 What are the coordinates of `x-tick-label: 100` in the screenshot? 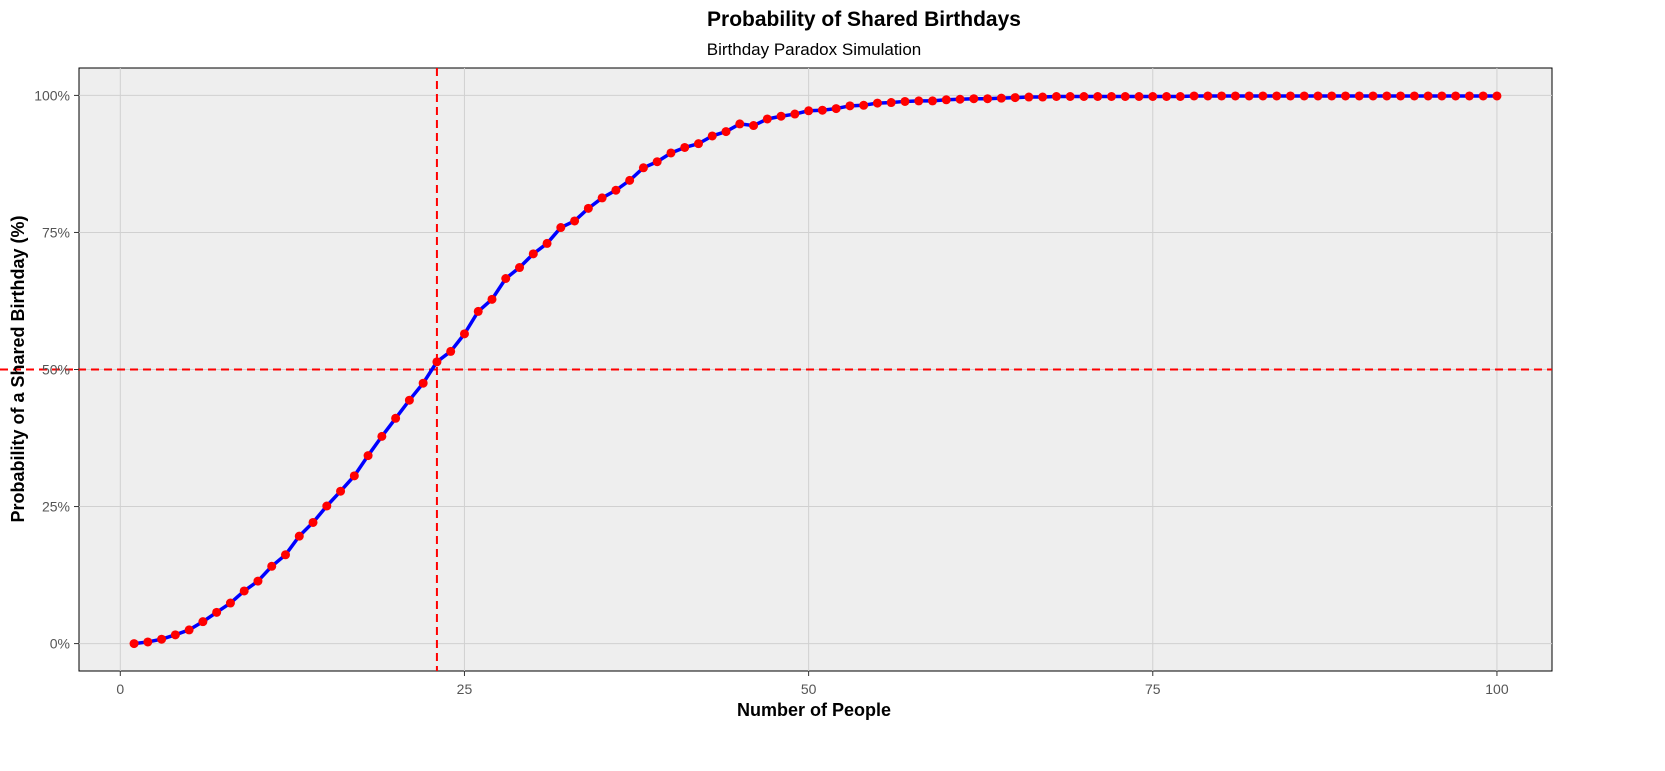 It's located at (1497, 689).